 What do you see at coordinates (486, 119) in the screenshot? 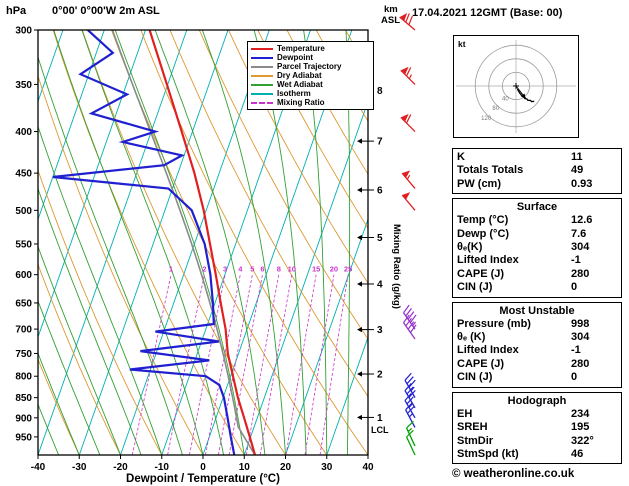
I see `svg-text: 120` at bounding box center [486, 119].